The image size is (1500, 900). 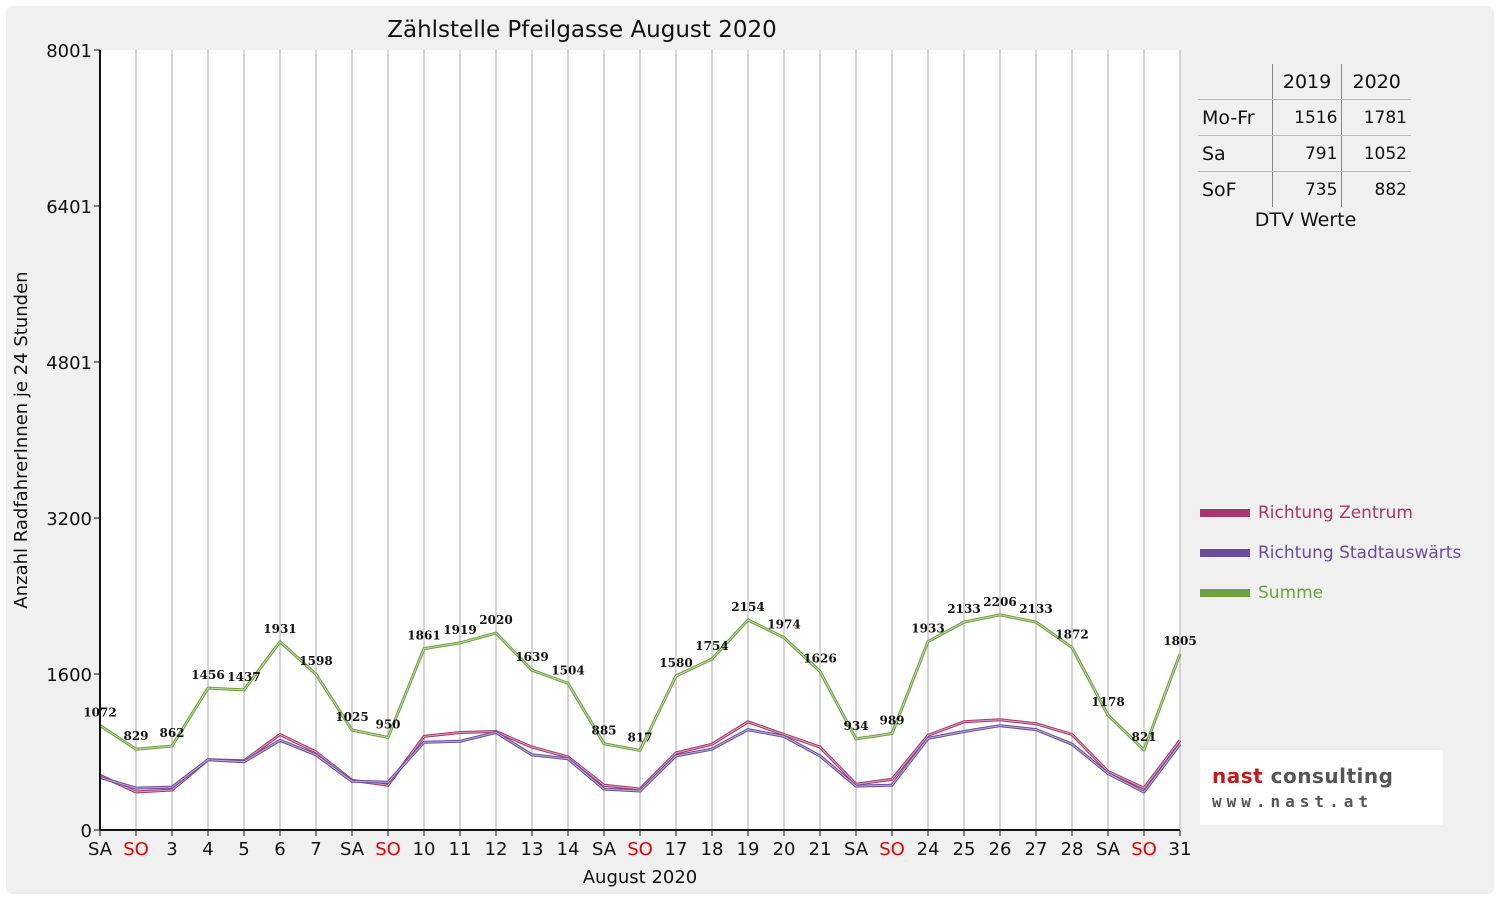 What do you see at coordinates (1143, 737) in the screenshot?
I see `data-label: 821` at bounding box center [1143, 737].